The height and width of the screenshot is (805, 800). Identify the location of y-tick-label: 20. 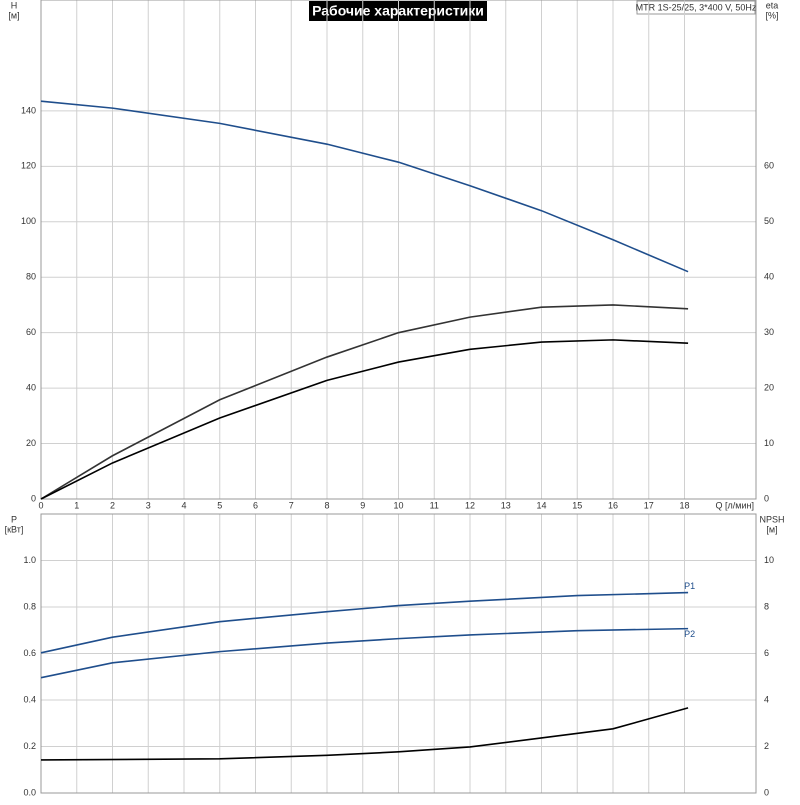
(31, 443).